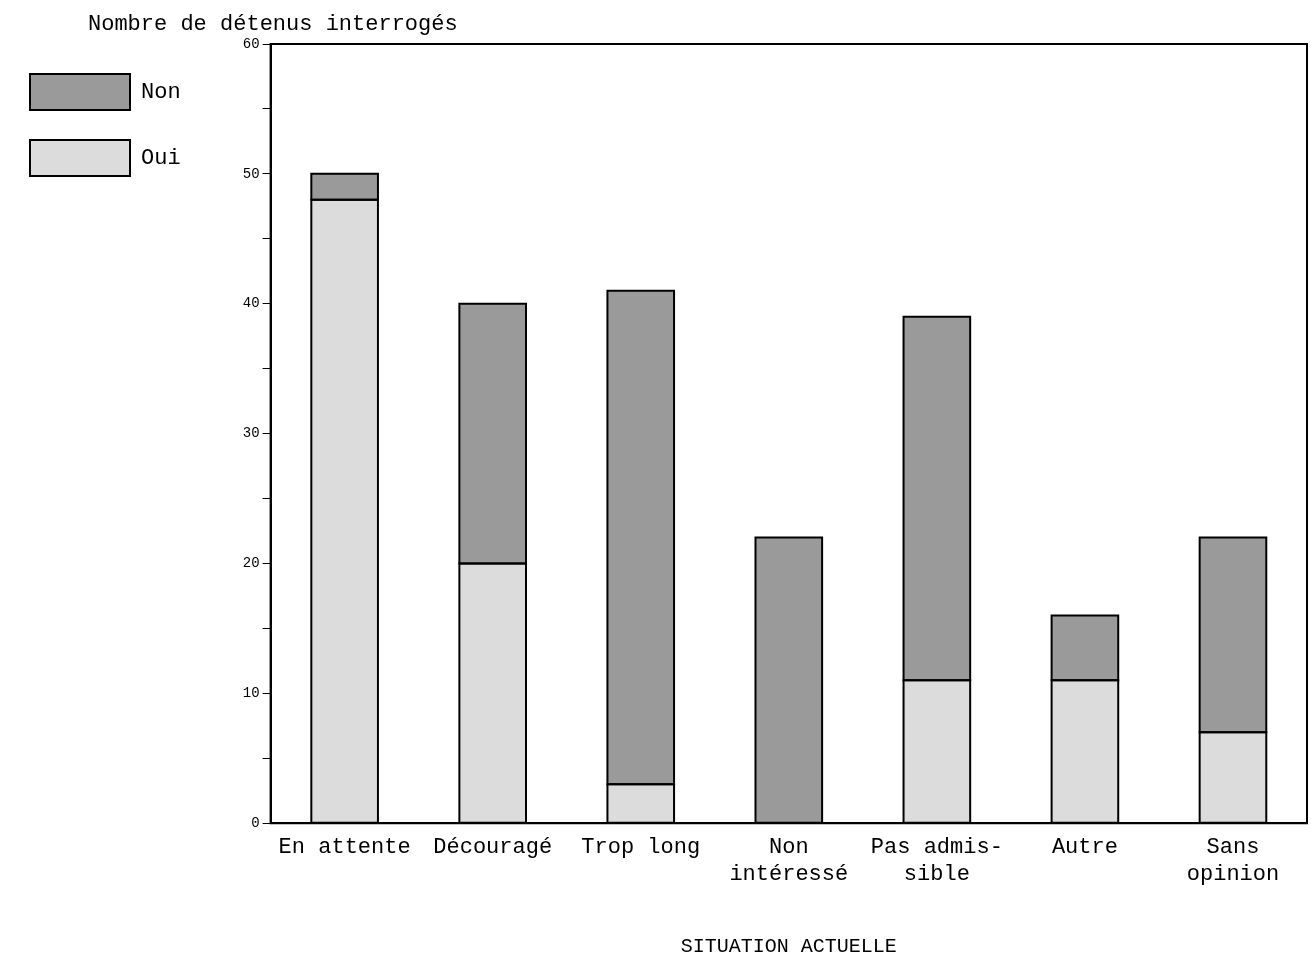 Image resolution: width=1311 pixels, height=965 pixels. I want to click on x-tick-label: Découragé, so click(493, 848).